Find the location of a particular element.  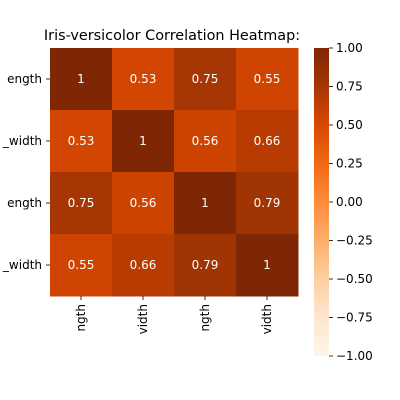

column-tick-labels: ngth vidth ngth vidth is located at coordinates (174, 315).